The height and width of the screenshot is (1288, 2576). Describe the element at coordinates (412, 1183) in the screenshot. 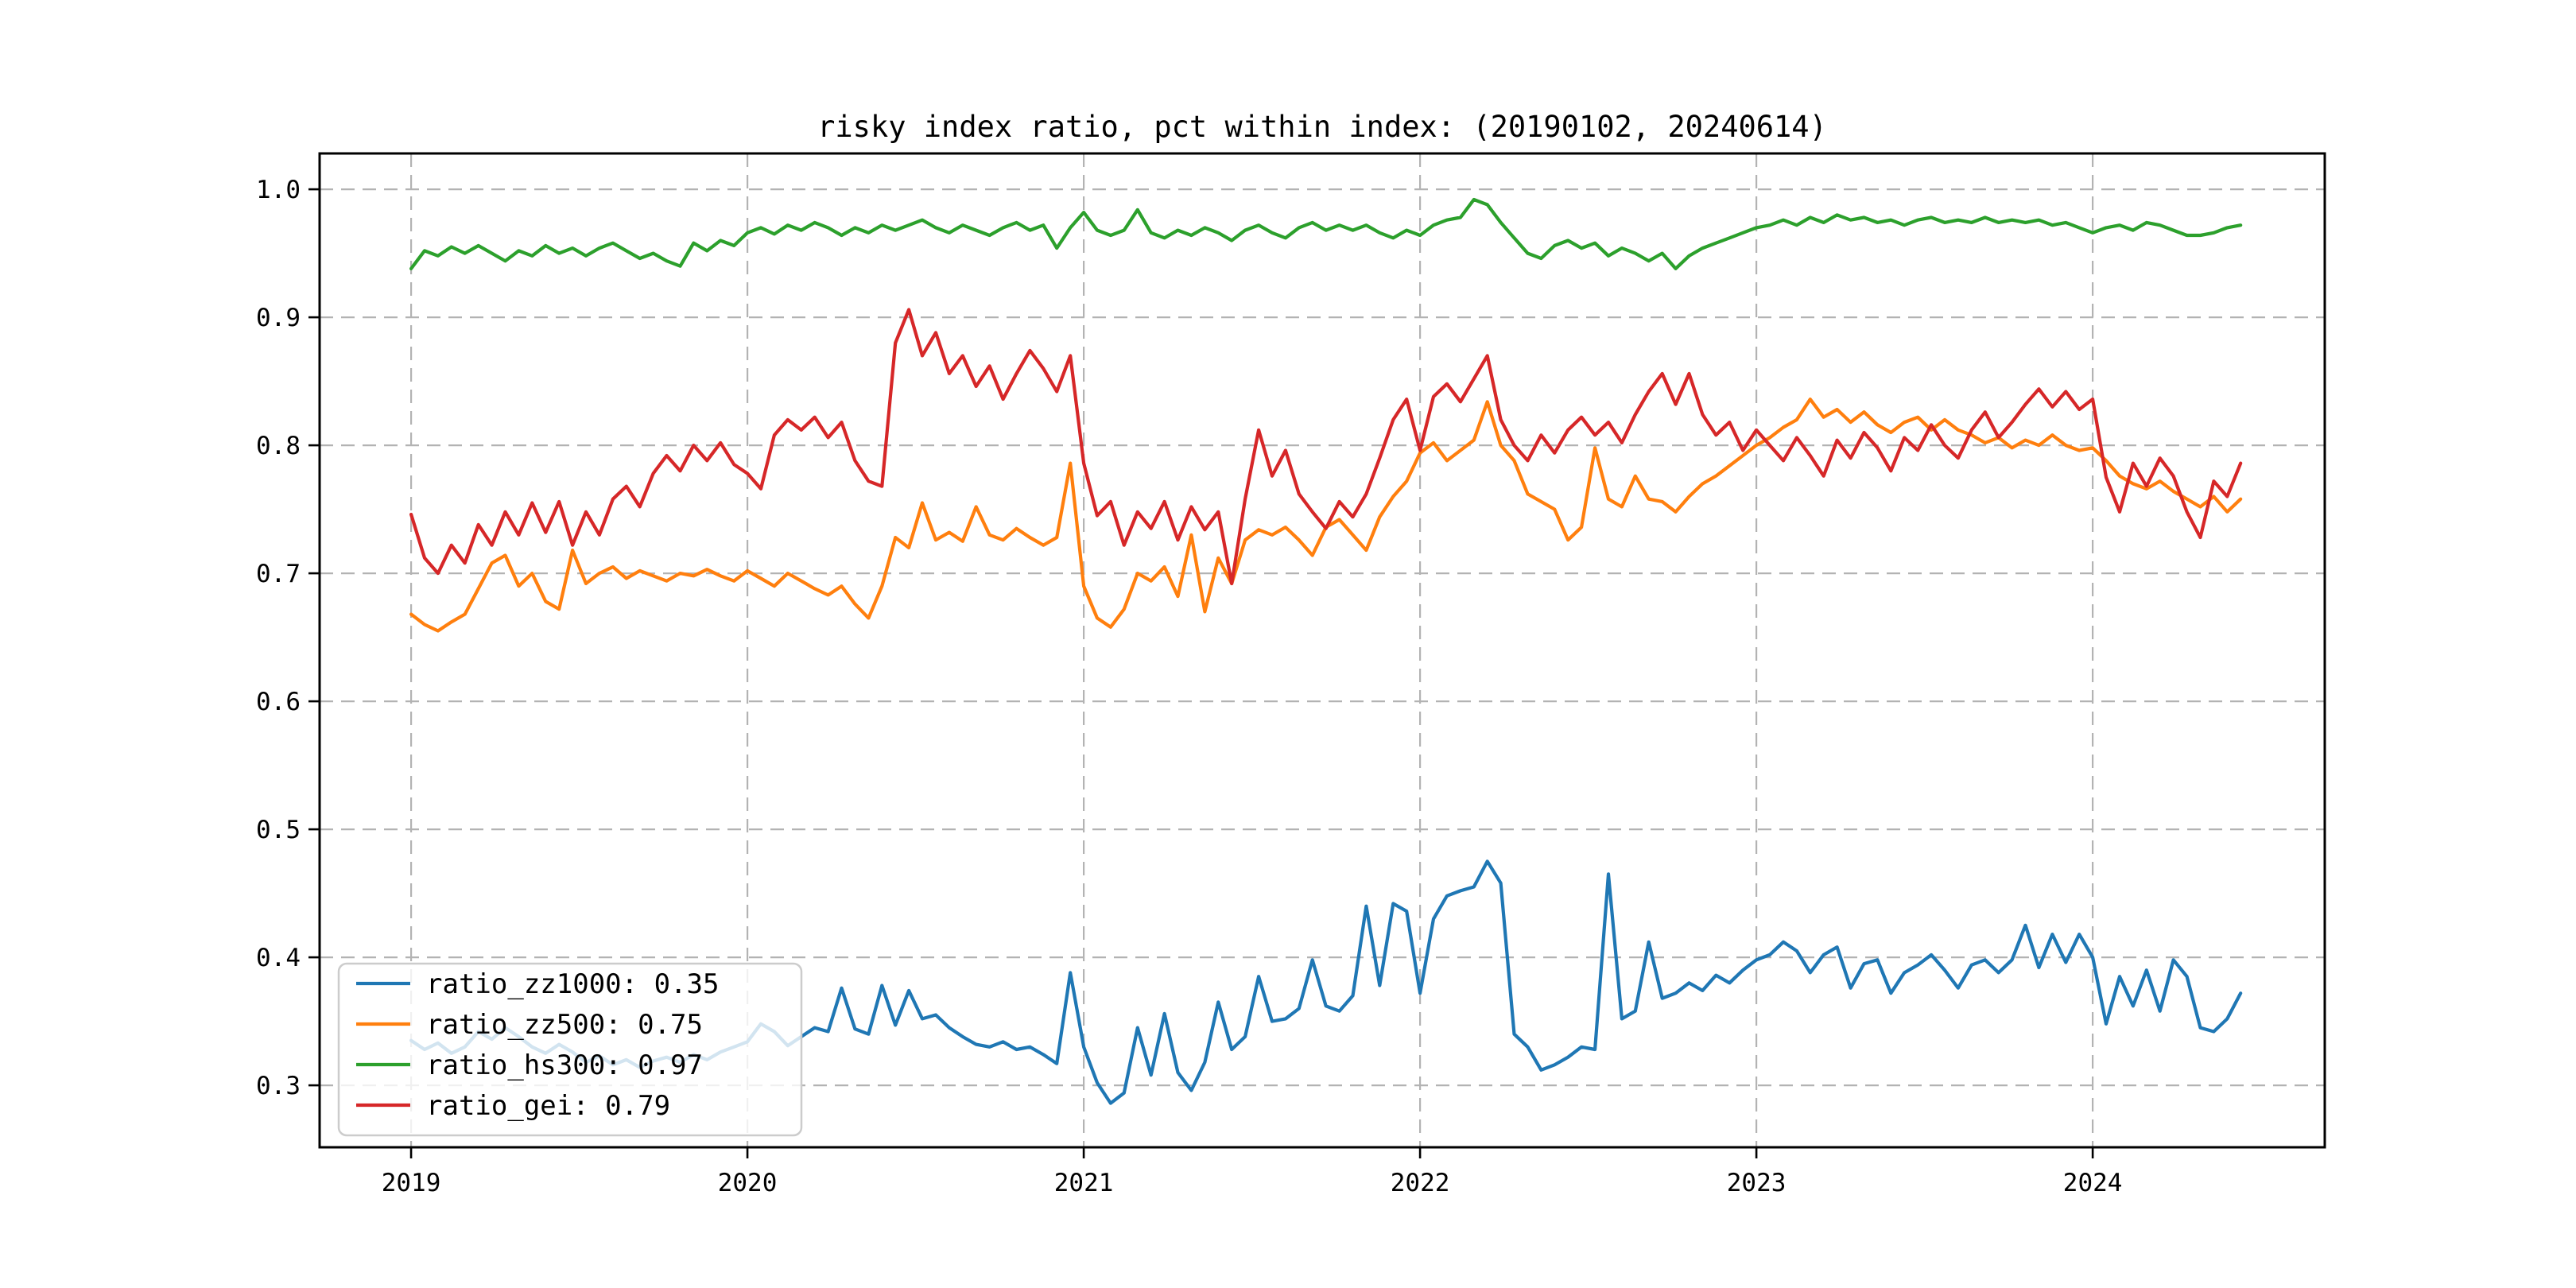

I see `x-tick-label: 2019` at that location.